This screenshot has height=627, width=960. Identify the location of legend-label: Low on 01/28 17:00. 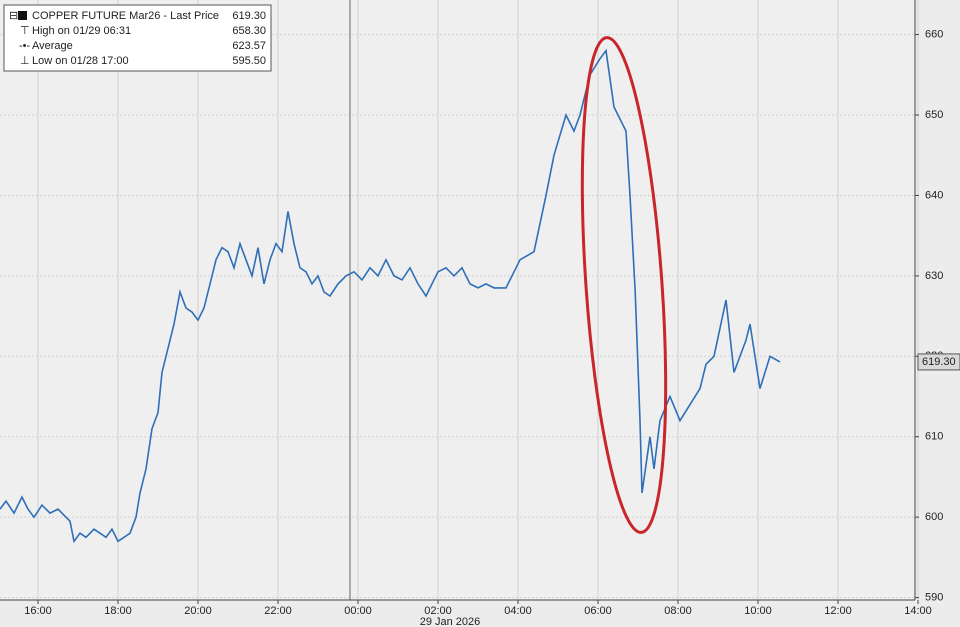
(80, 61).